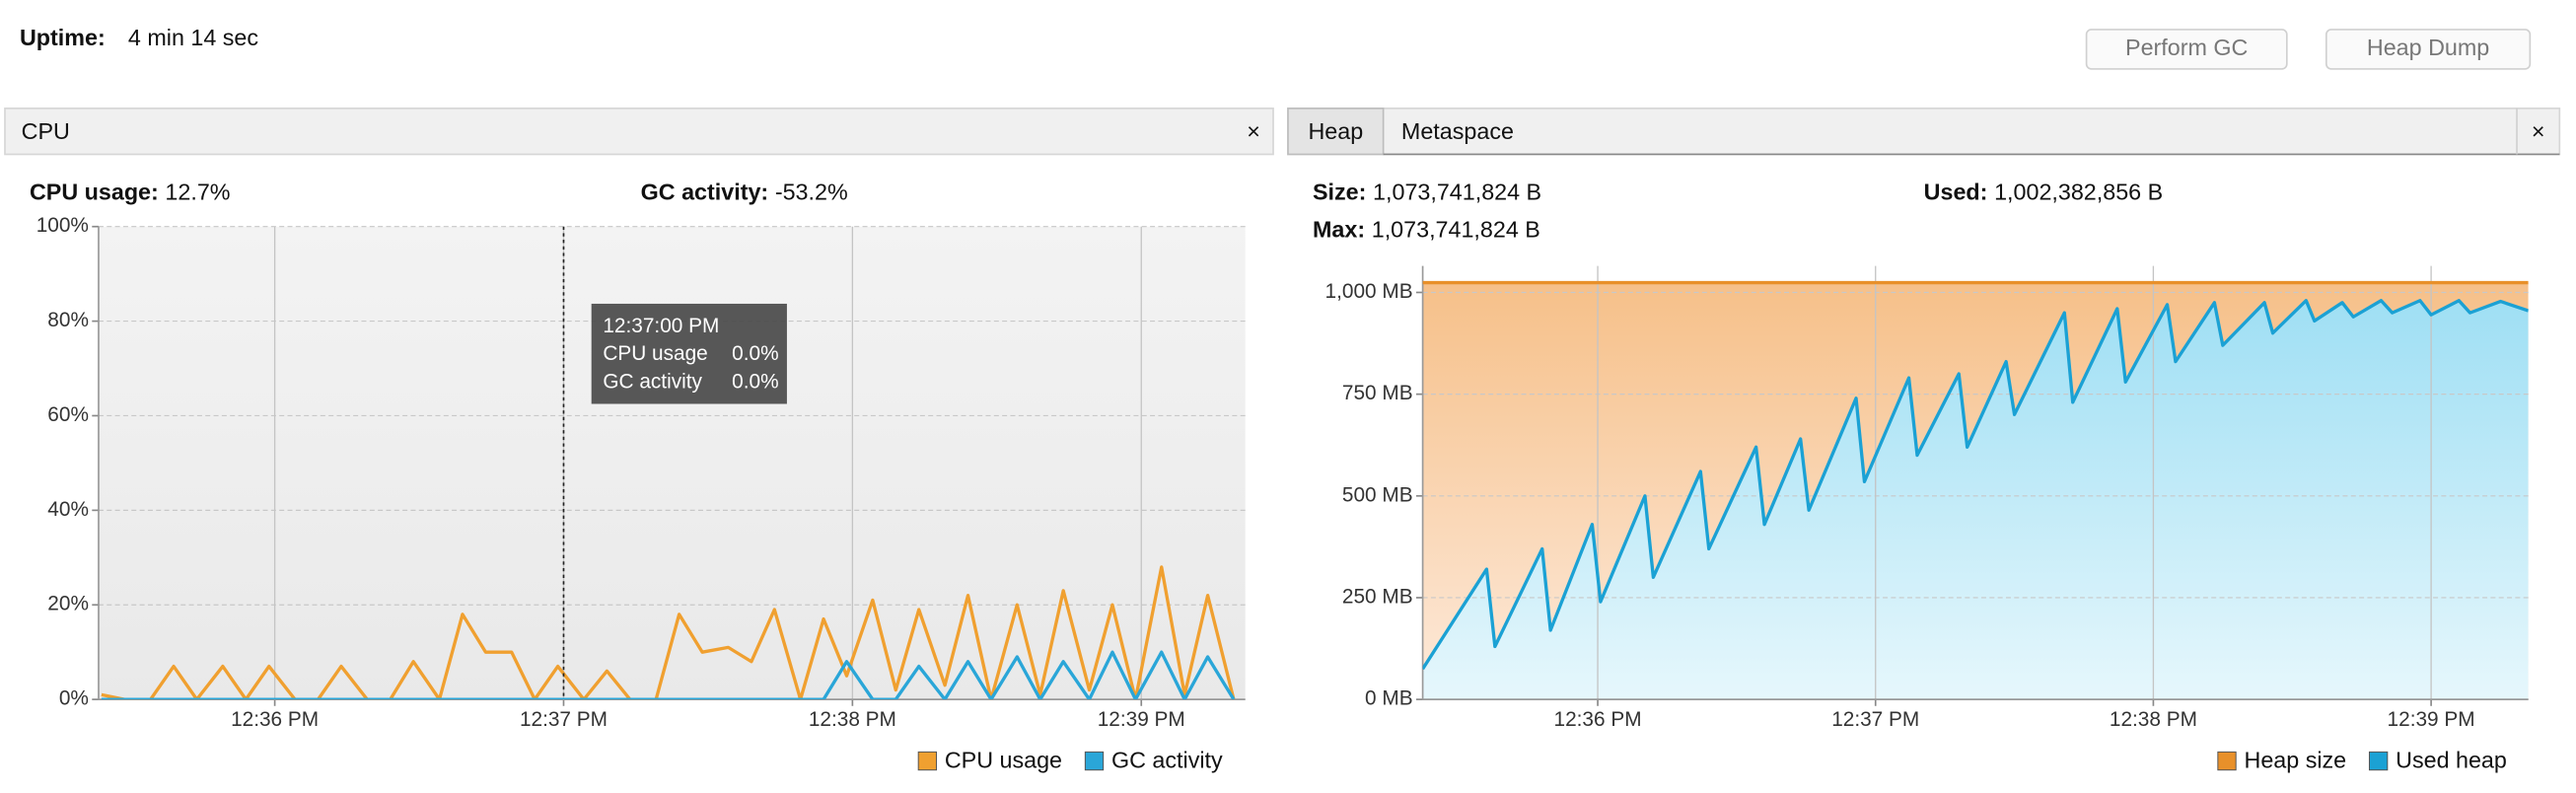 The width and height of the screenshot is (2576, 793). I want to click on metaspace-tab: Metaspace, so click(1457, 131).